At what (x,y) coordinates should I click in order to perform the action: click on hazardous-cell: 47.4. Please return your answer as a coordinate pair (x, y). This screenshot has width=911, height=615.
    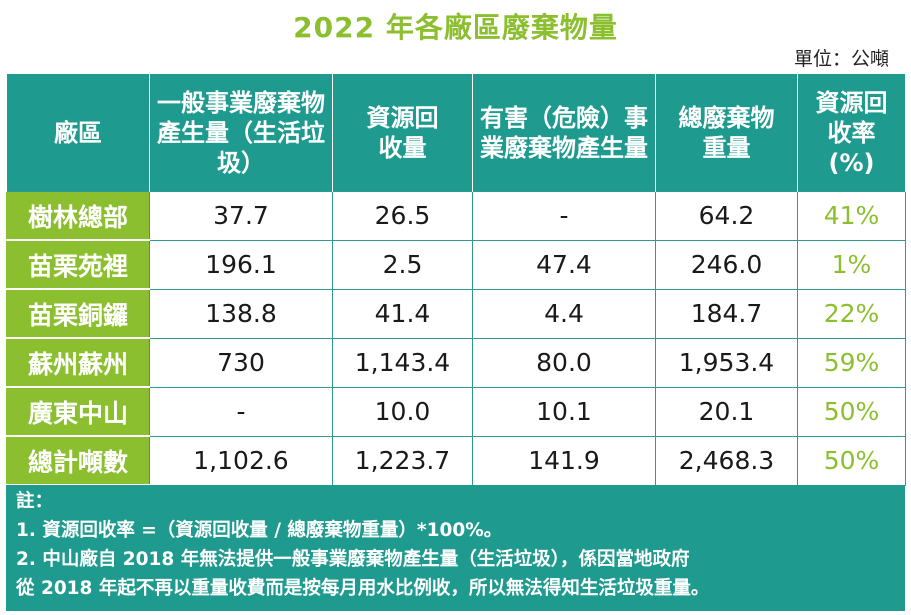
    Looking at the image, I should click on (564, 264).